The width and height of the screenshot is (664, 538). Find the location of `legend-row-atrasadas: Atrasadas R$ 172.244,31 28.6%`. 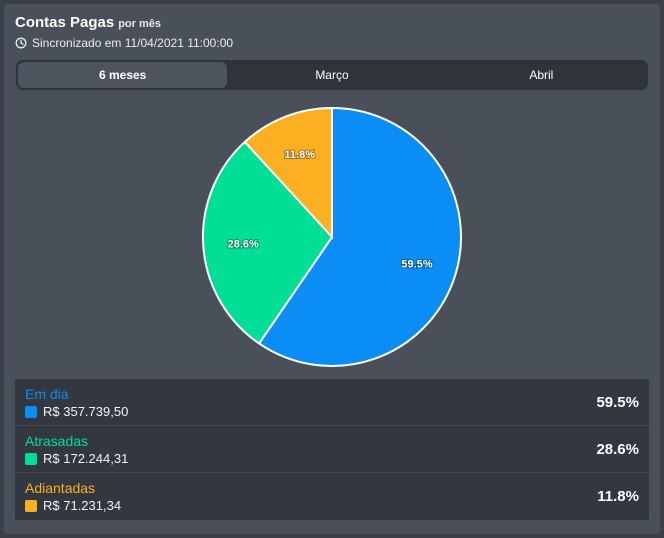

legend-row-atrasadas: Atrasadas R$ 172.244,31 28.6% is located at coordinates (332, 449).